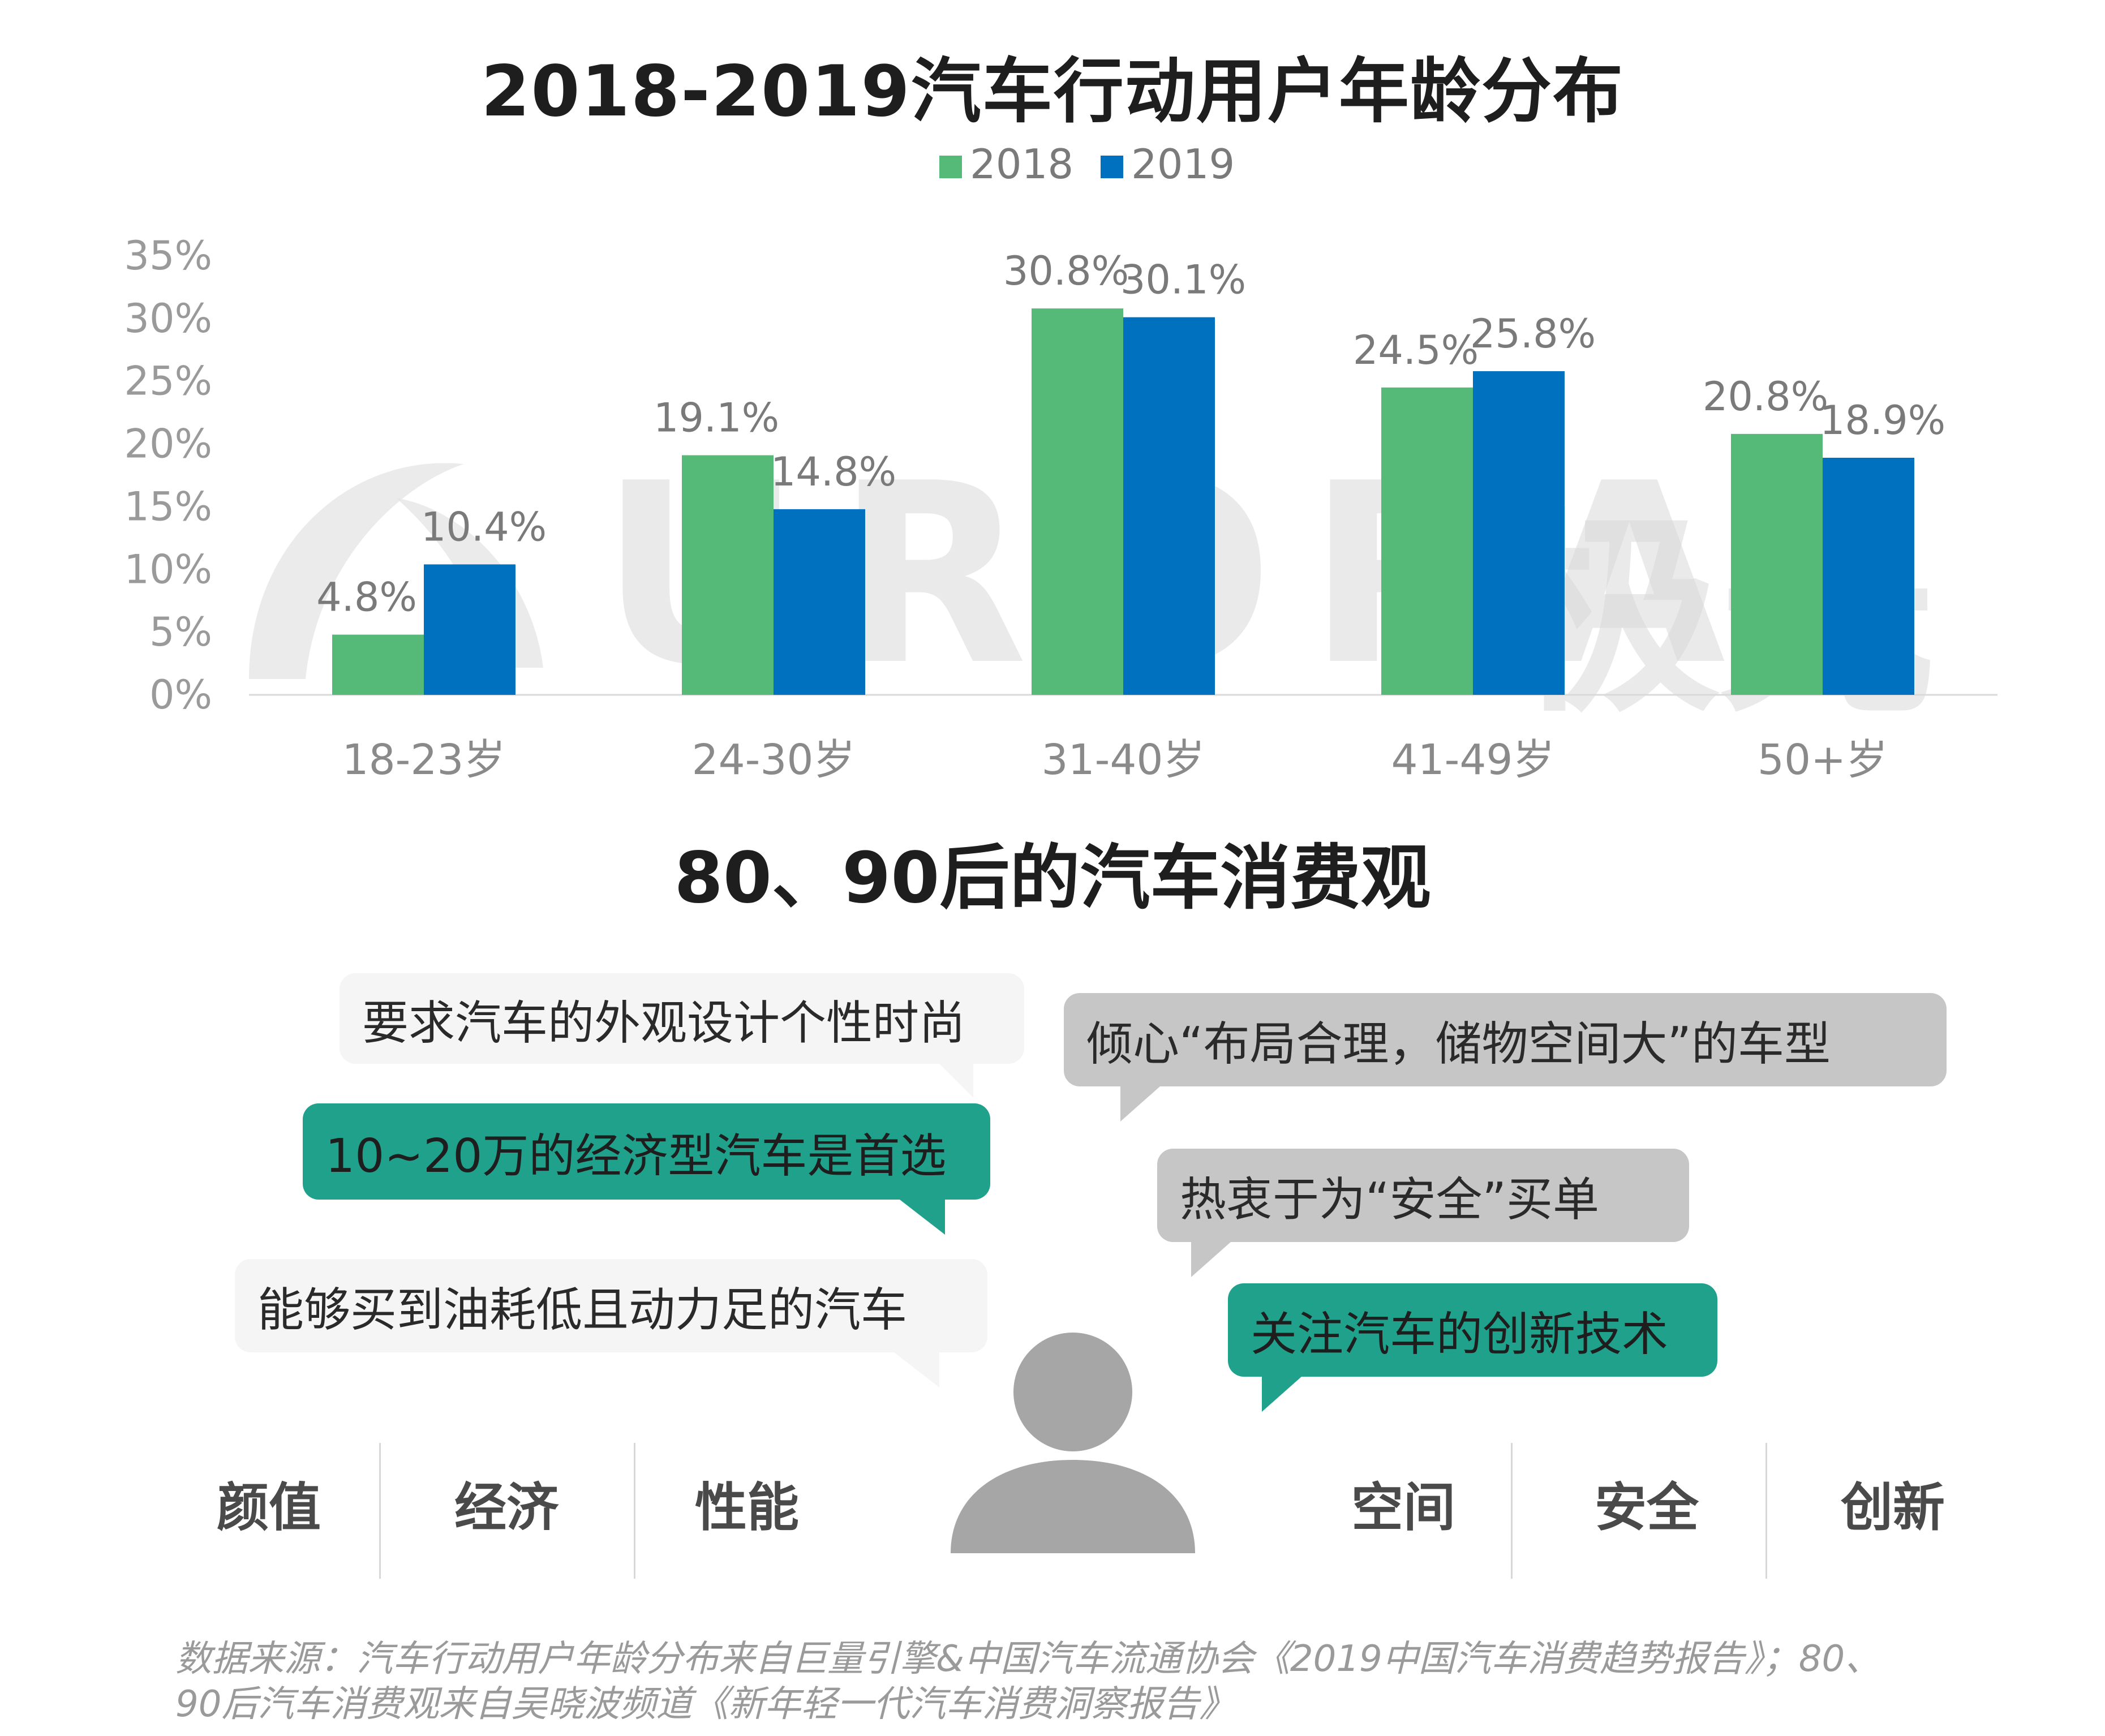 The image size is (2105, 1736). Describe the element at coordinates (1073, 1443) in the screenshot. I see `person-icon` at that location.